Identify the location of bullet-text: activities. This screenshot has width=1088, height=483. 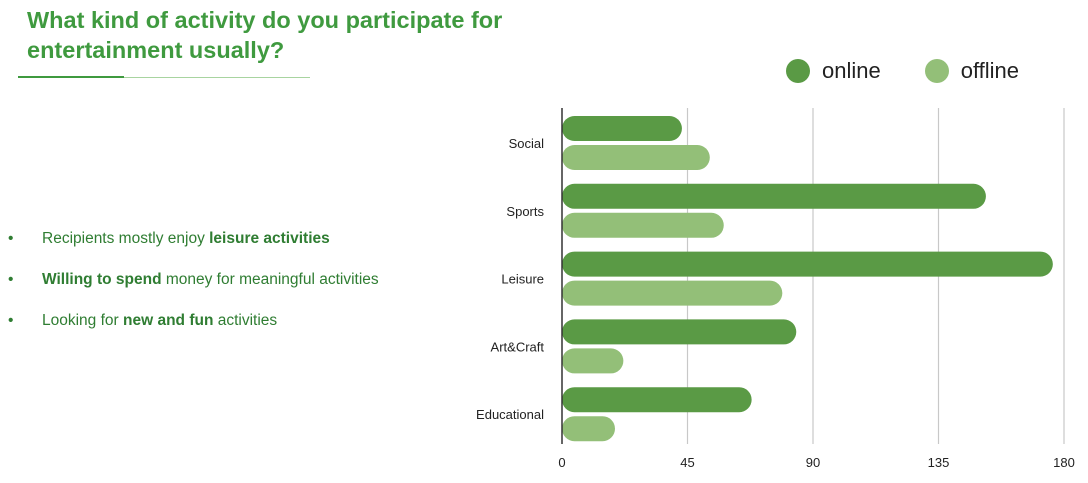
(245, 320).